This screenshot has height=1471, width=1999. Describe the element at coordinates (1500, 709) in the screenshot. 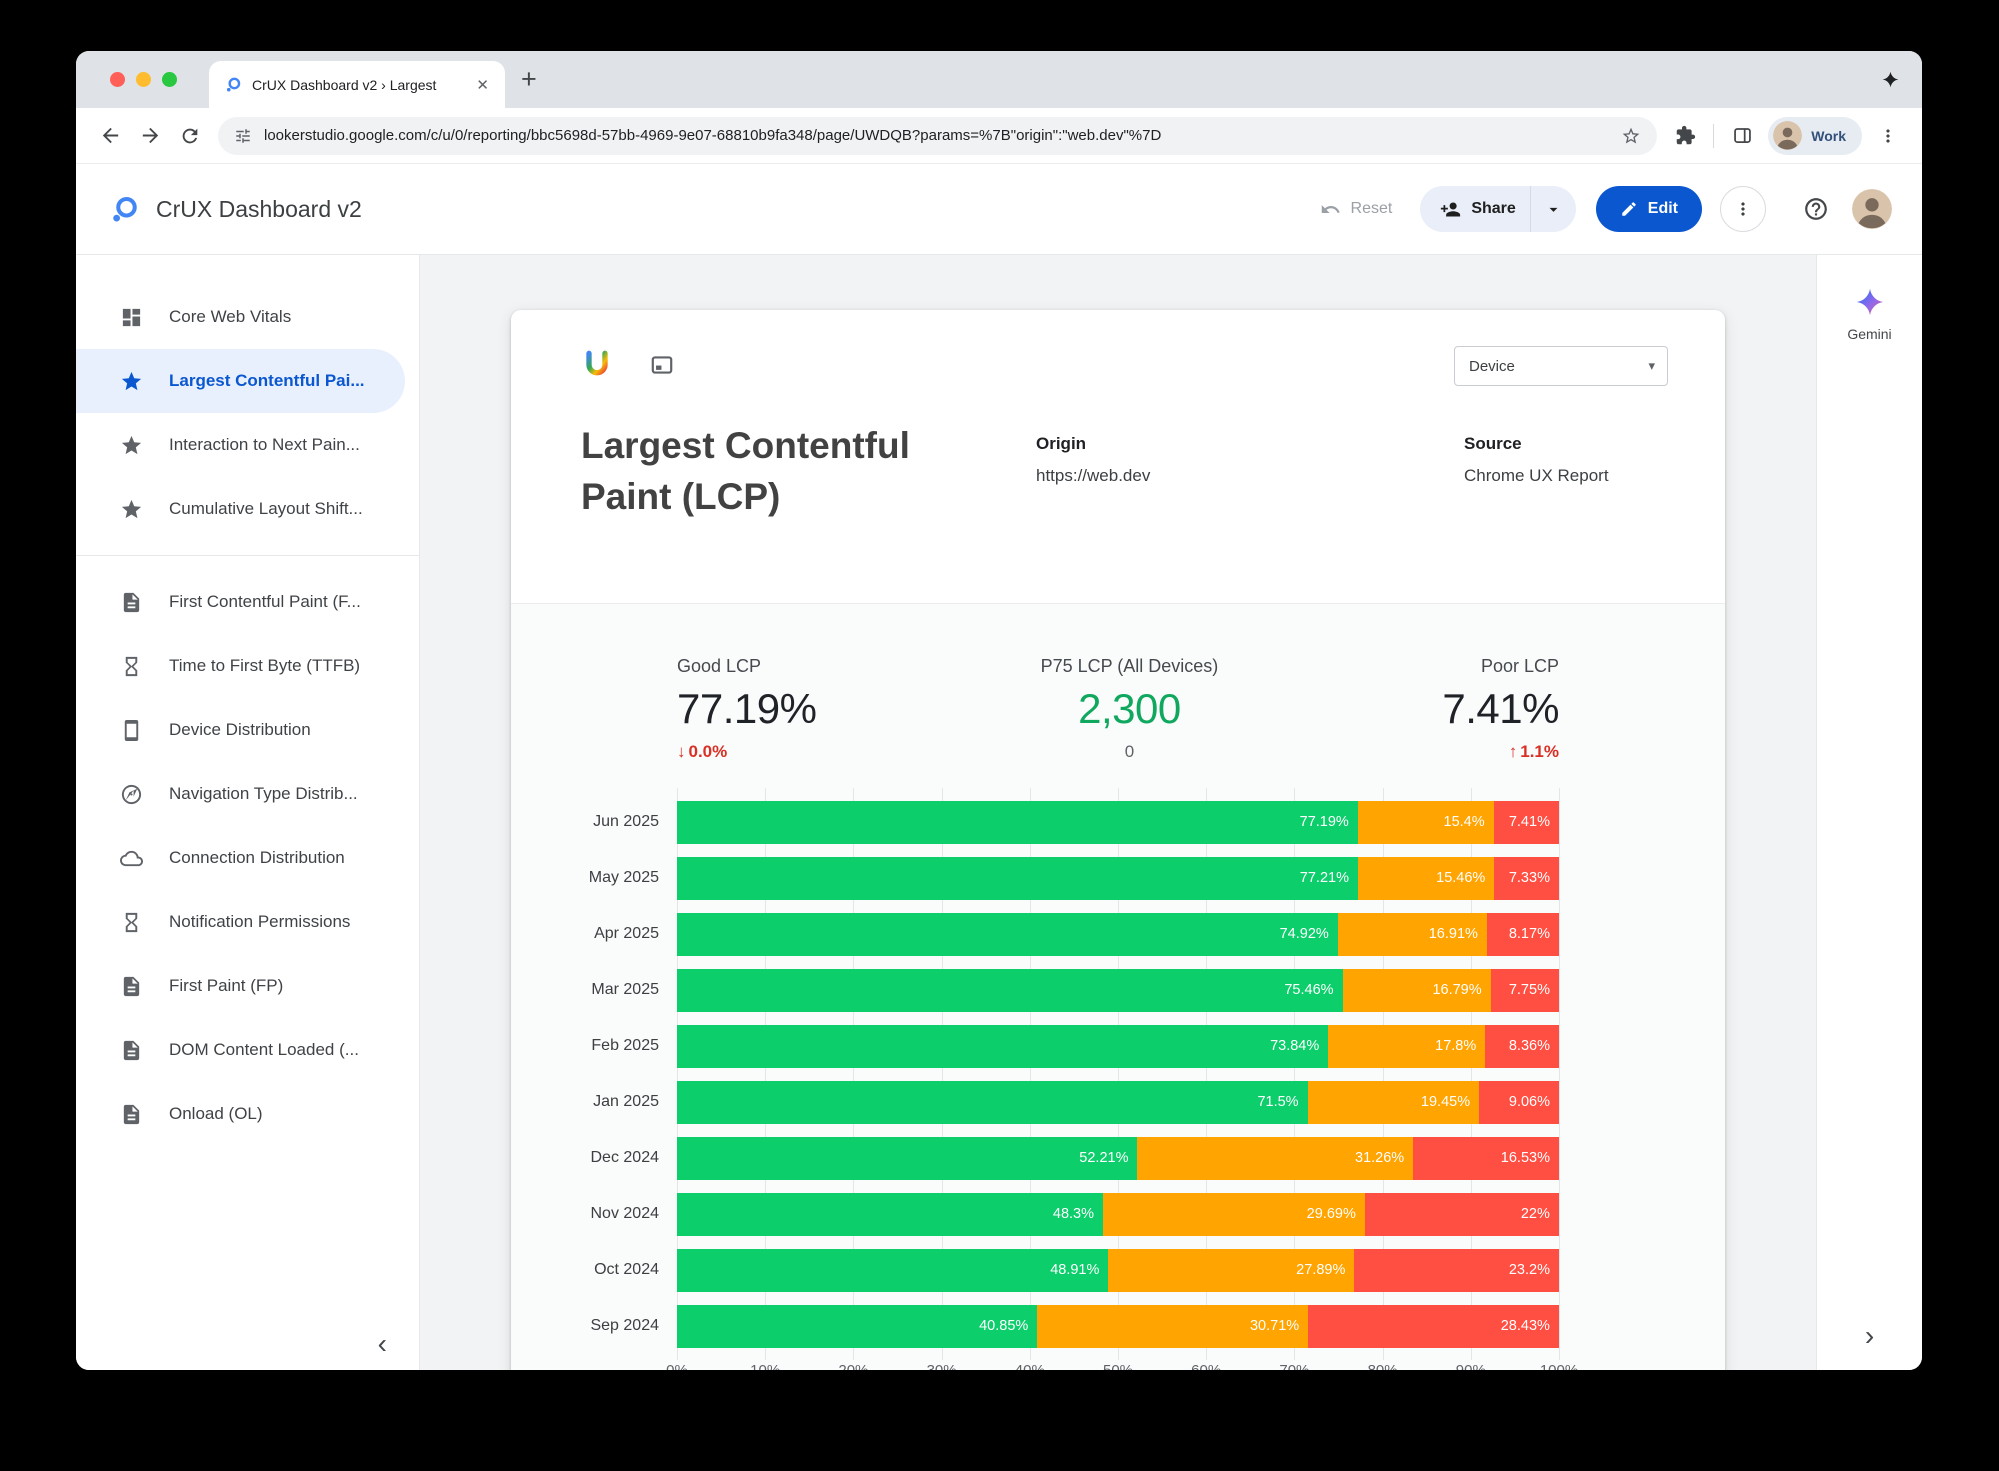

I see `poor-lcp-scorecard: Poor LCP 7.41% ↑ 1.1%` at that location.